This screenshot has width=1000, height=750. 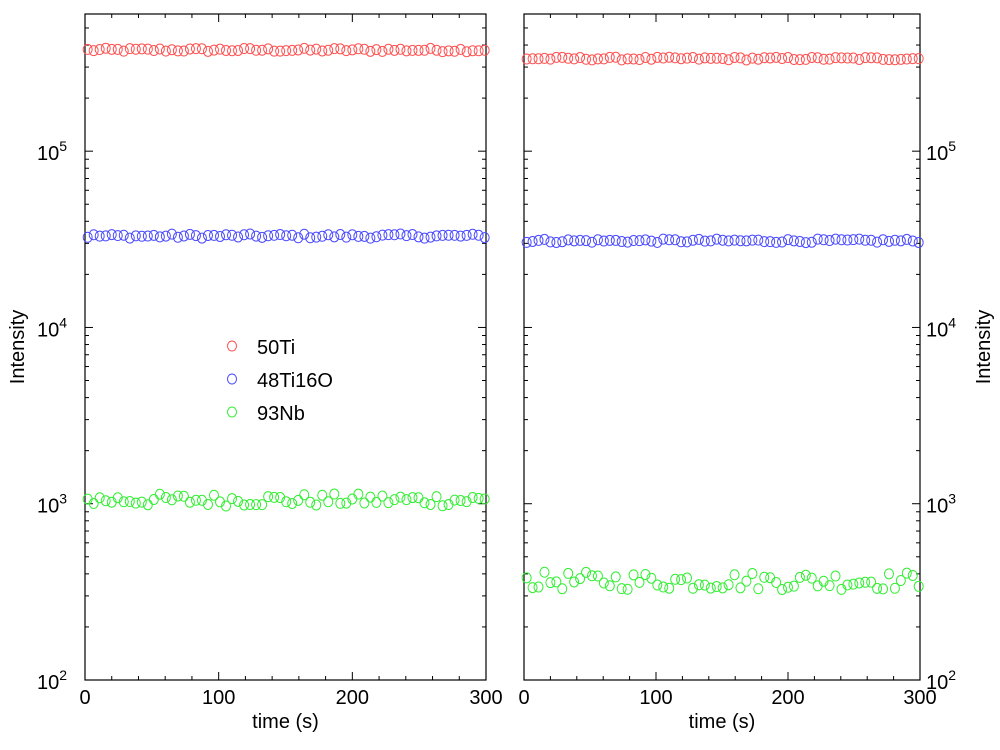 What do you see at coordinates (232, 379) in the screenshot?
I see `legend-marker` at bounding box center [232, 379].